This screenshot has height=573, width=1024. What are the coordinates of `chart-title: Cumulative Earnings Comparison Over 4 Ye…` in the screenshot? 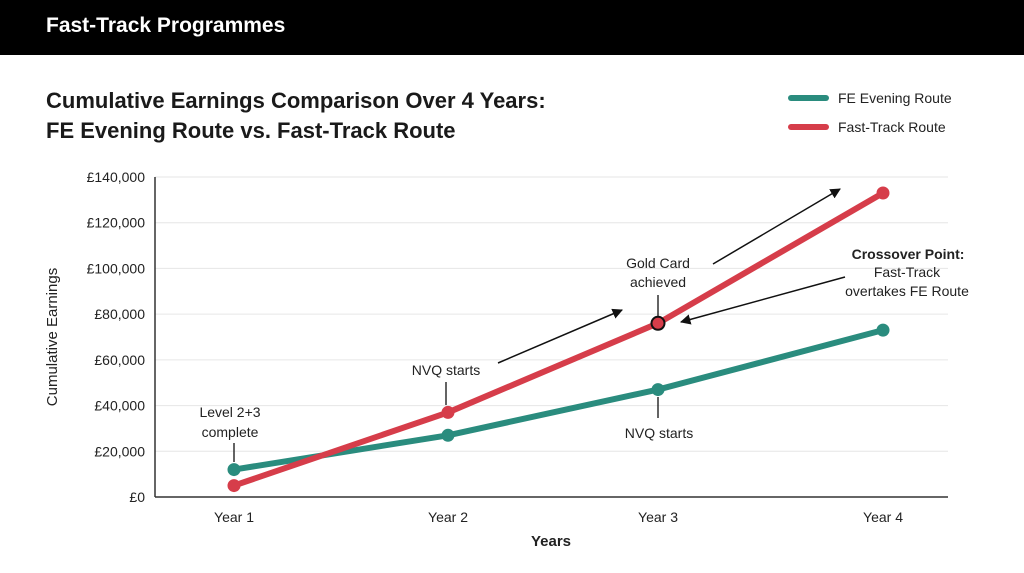 It's located at (296, 116).